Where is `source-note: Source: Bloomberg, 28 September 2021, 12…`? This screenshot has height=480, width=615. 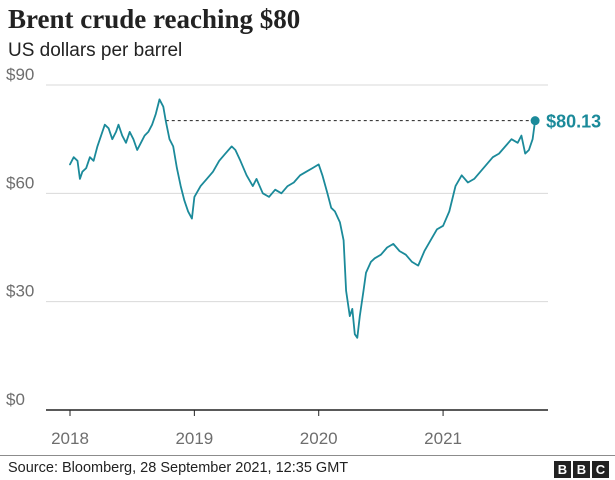
source-note: Source: Bloomberg, 28 September 2021, 12… is located at coordinates (178, 468).